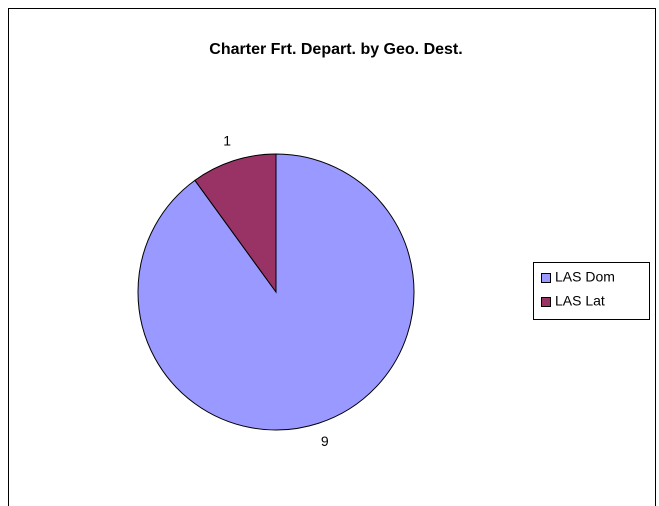  What do you see at coordinates (235, 223) in the screenshot?
I see `pie-slice` at bounding box center [235, 223].